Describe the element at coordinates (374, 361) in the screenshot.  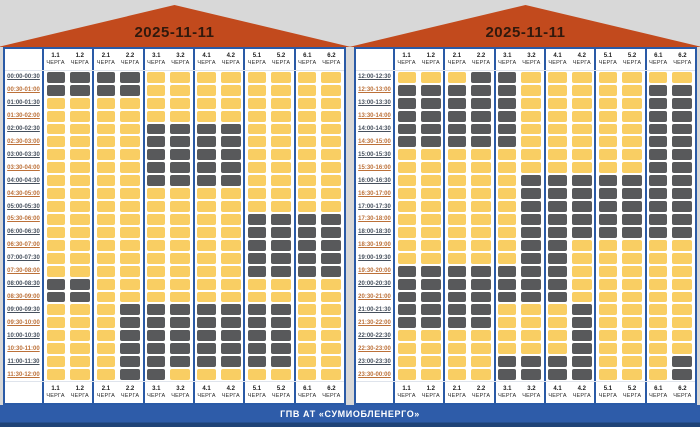
I see `time-slot-link: 23:00-23:30` at that location.